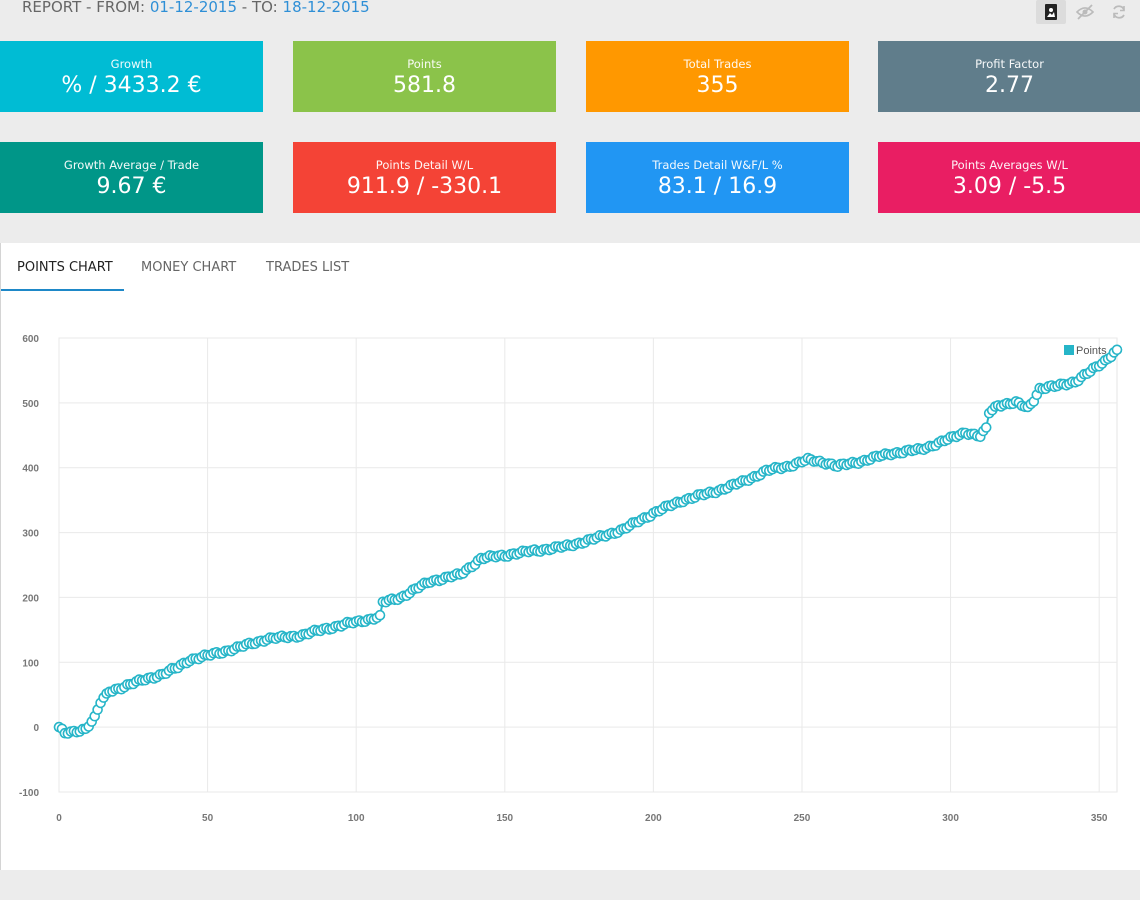  What do you see at coordinates (30, 534) in the screenshot?
I see `y-tick-label: 300` at bounding box center [30, 534].